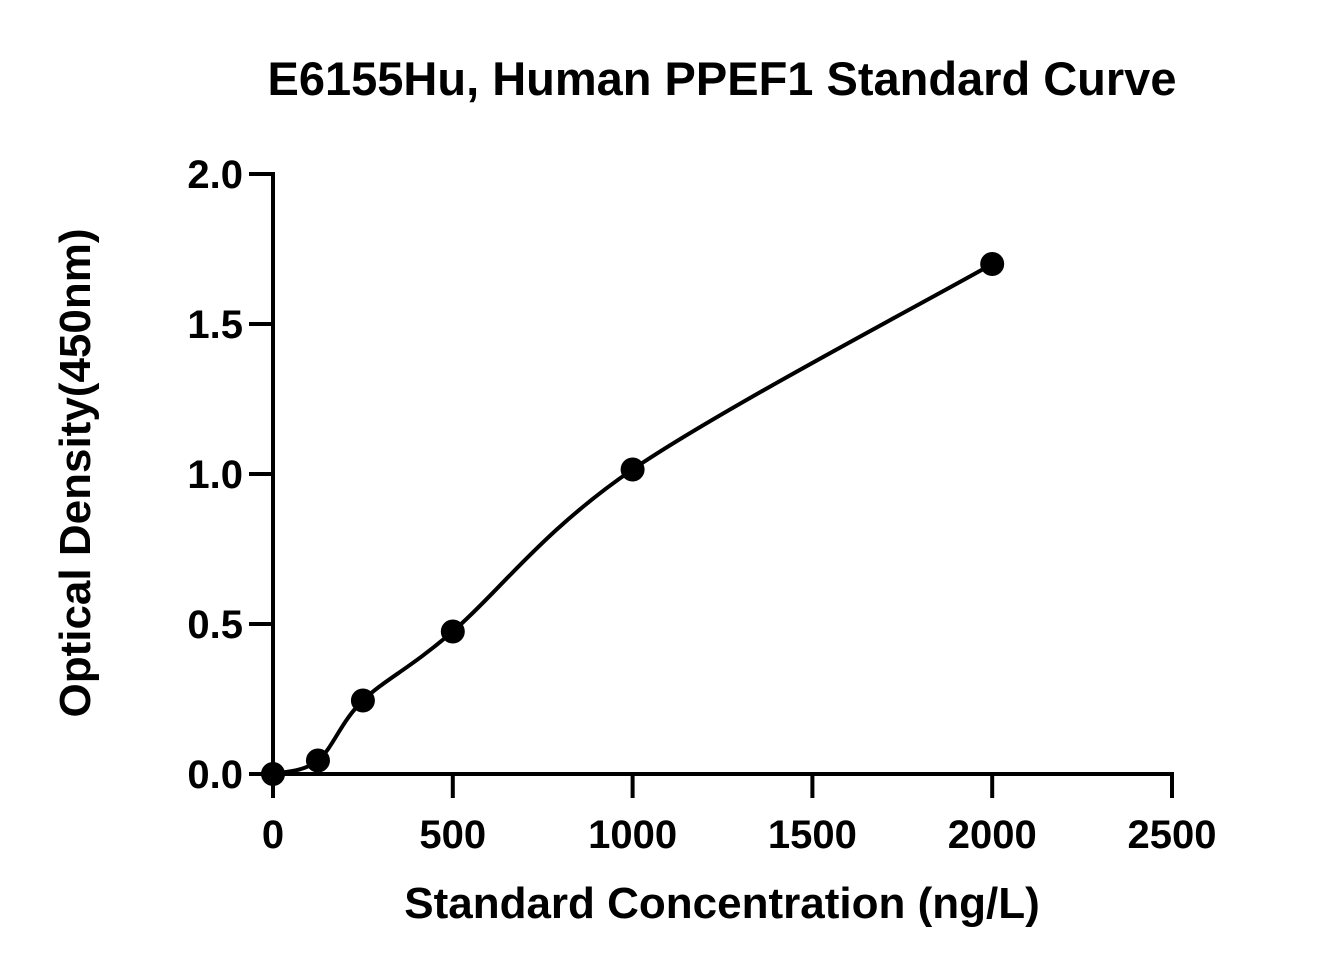  What do you see at coordinates (739, 815) in the screenshot?
I see `x-axis-ticks: 0 500 1000 1500 2000 2500` at bounding box center [739, 815].